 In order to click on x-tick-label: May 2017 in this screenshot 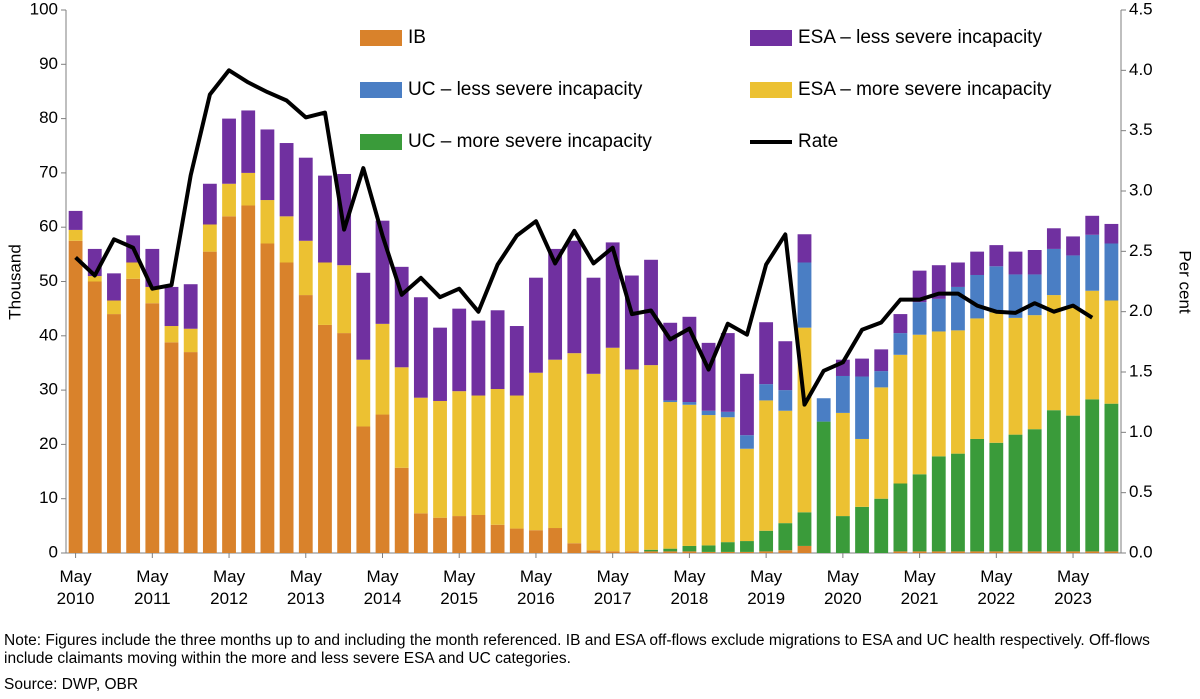, I will do `click(612, 587)`.